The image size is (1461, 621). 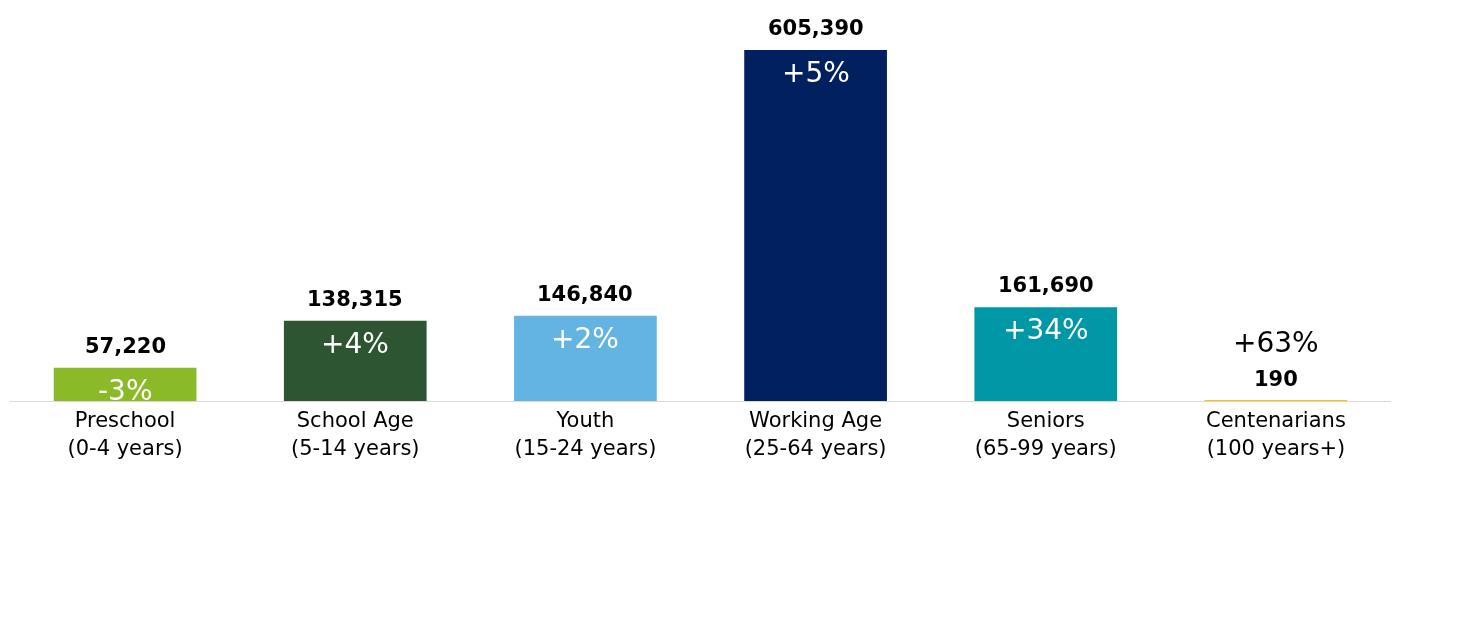 I want to click on annotation: +63%, so click(x=1276, y=342).